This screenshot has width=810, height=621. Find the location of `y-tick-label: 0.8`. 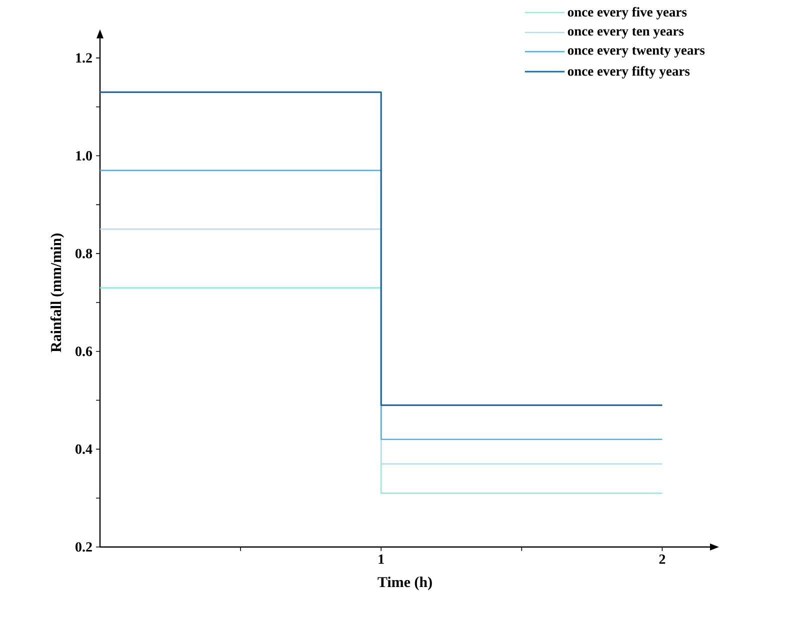

y-tick-label: 0.8 is located at coordinates (84, 253).